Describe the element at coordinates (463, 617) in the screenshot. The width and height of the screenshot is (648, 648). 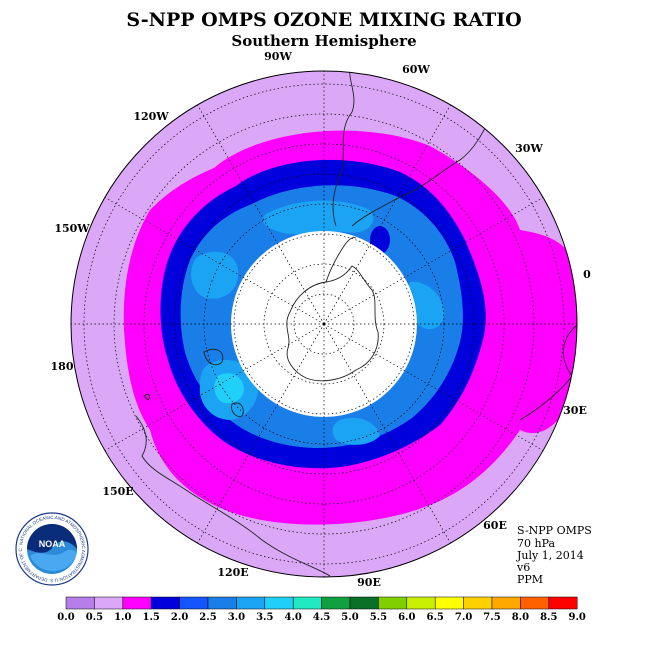
I see `colorbar-tick-label: 7.0` at that location.